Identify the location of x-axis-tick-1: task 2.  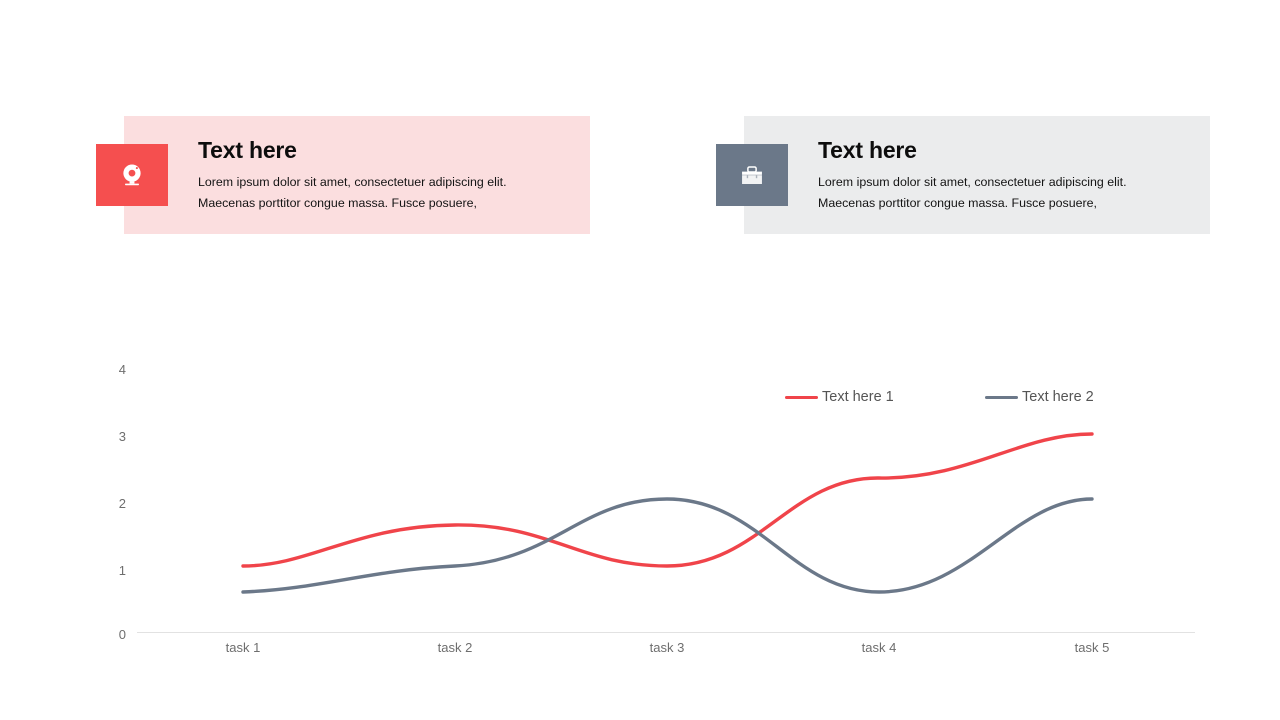
(455, 647).